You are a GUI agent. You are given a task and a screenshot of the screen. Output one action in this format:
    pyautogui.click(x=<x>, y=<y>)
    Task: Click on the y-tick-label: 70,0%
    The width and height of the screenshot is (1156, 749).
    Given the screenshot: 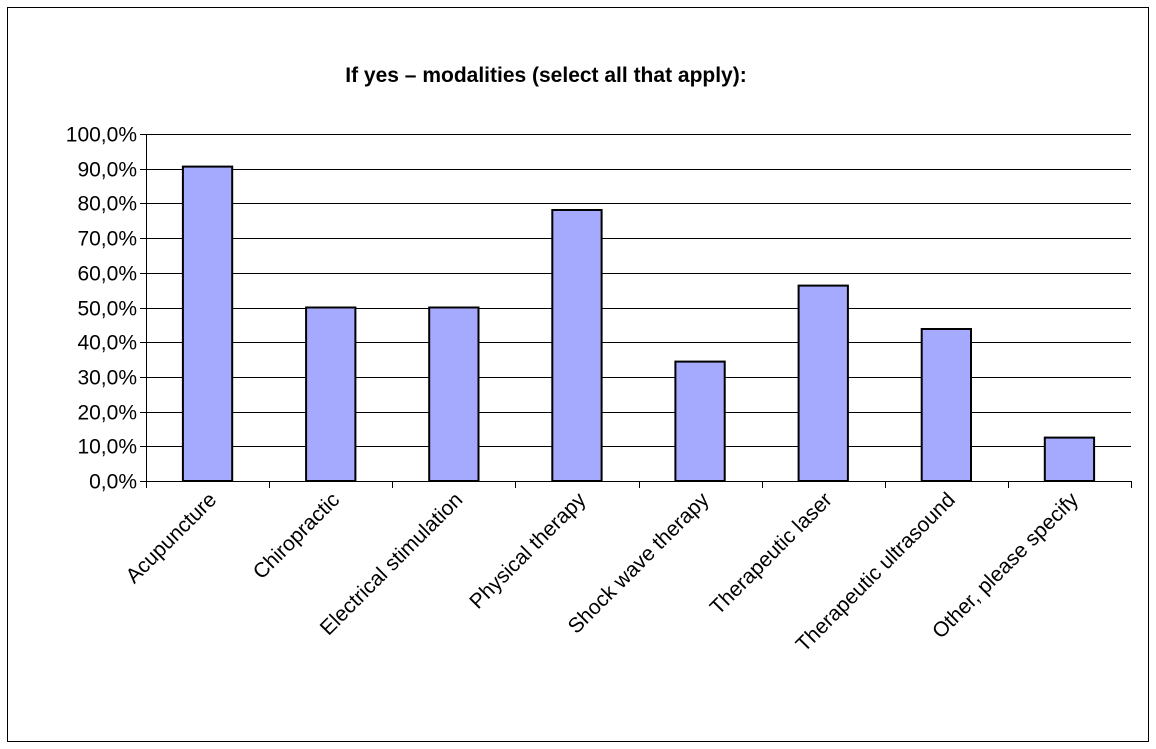 What is the action you would take?
    pyautogui.click(x=107, y=239)
    